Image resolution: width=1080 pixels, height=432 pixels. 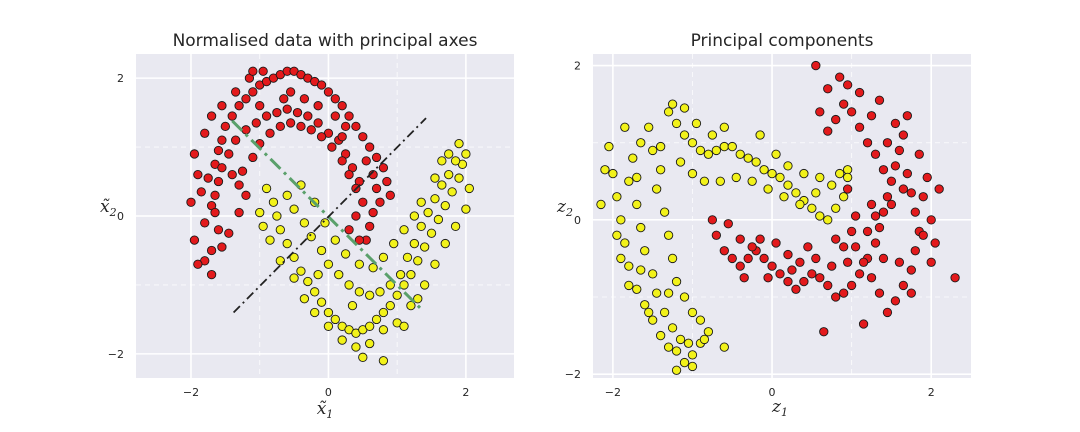 I want to click on right-x-tick-label: 0, so click(x=772, y=392).